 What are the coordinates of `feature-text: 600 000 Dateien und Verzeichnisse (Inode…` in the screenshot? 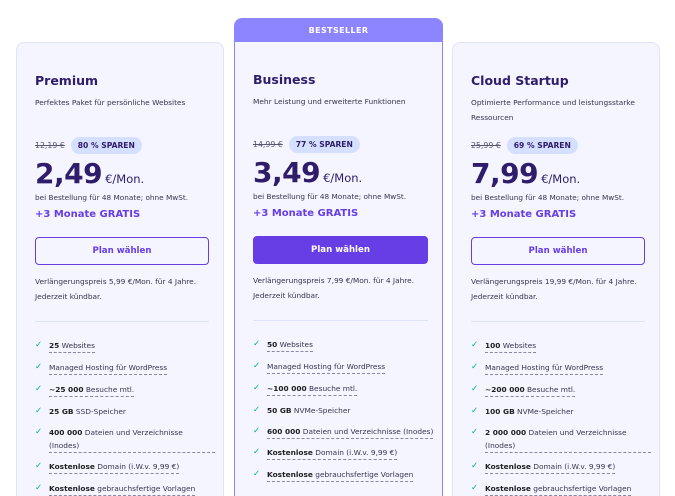 It's located at (350, 432).